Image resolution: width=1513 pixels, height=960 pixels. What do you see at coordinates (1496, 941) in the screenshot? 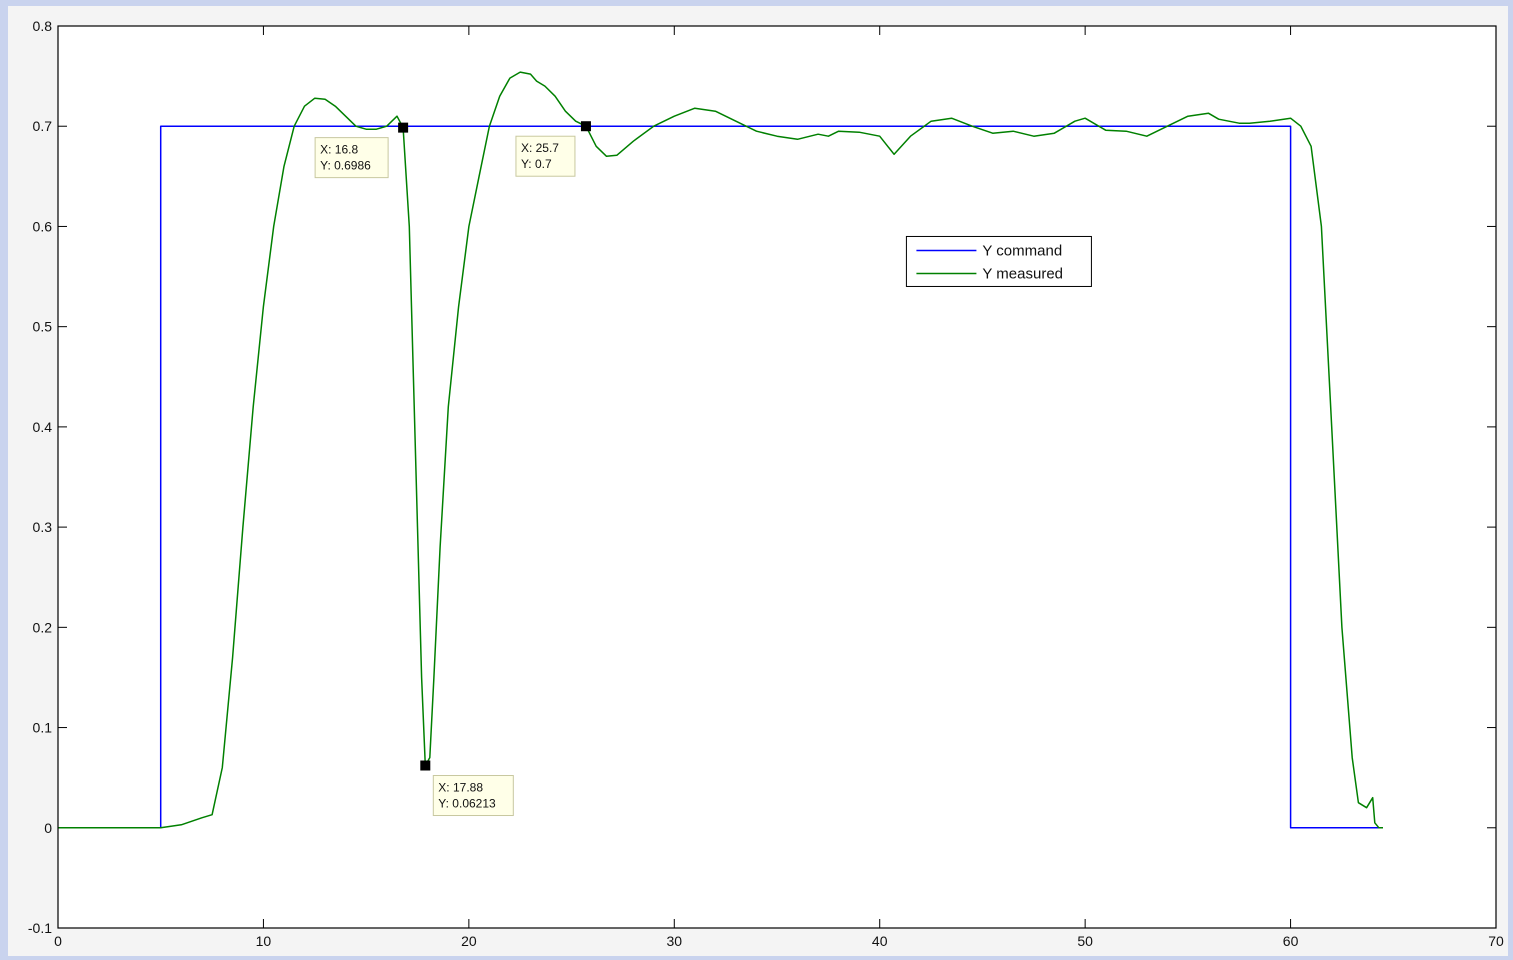
I see `x-tick-label: 70` at bounding box center [1496, 941].